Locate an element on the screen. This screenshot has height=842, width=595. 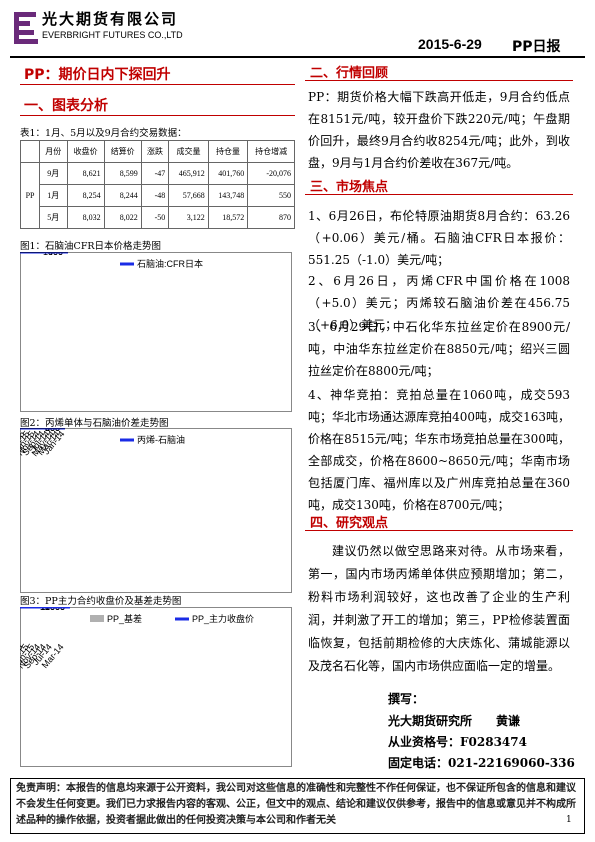
page-number: 1 is located at coordinates (569, 820).